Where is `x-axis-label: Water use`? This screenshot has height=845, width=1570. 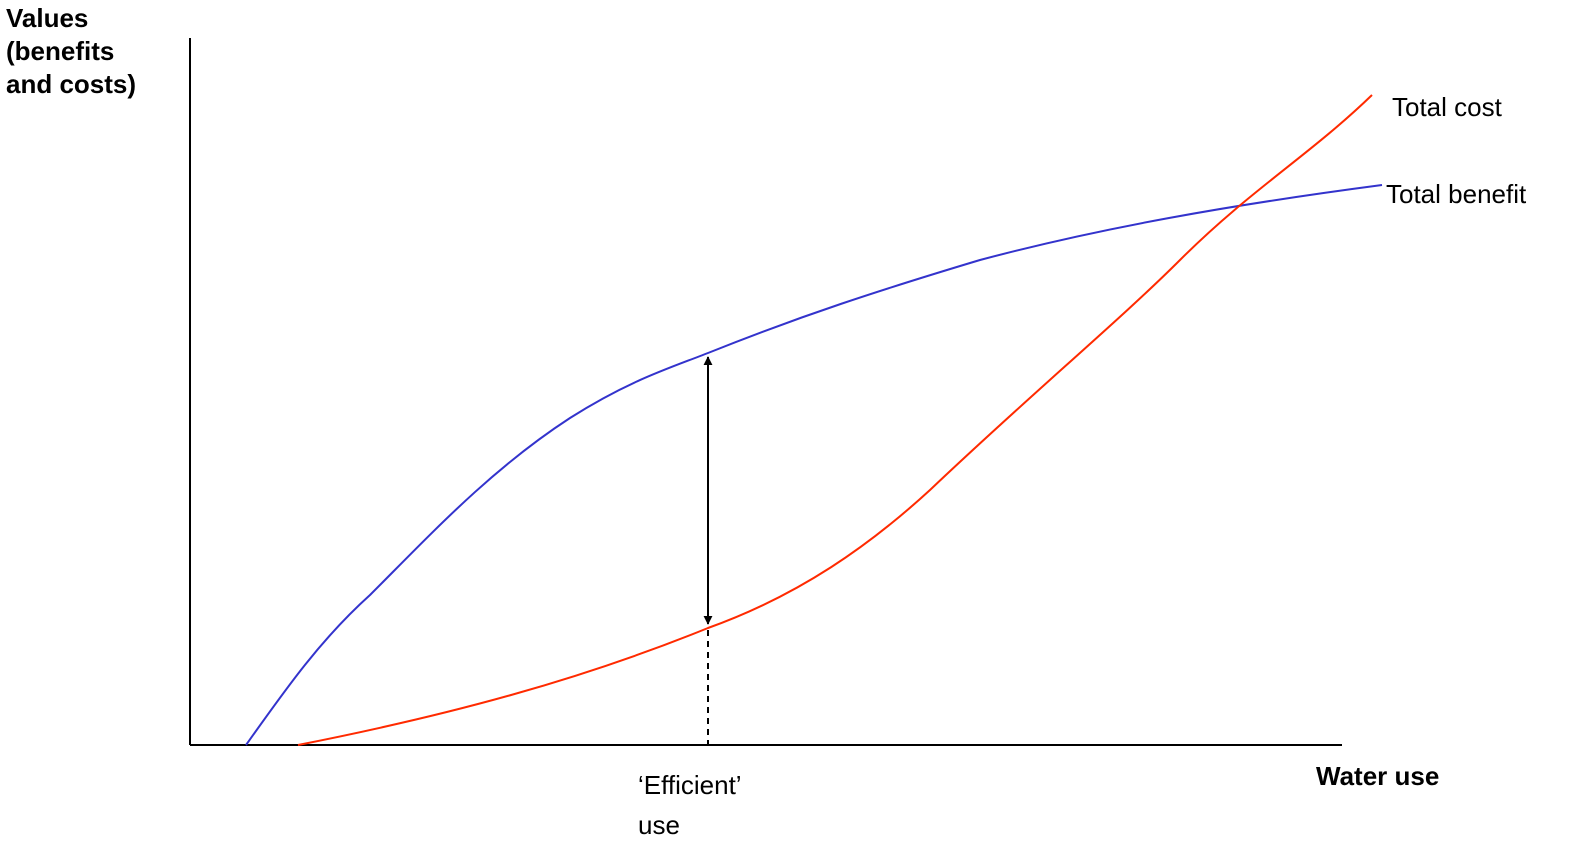
x-axis-label: Water use is located at coordinates (1378, 776).